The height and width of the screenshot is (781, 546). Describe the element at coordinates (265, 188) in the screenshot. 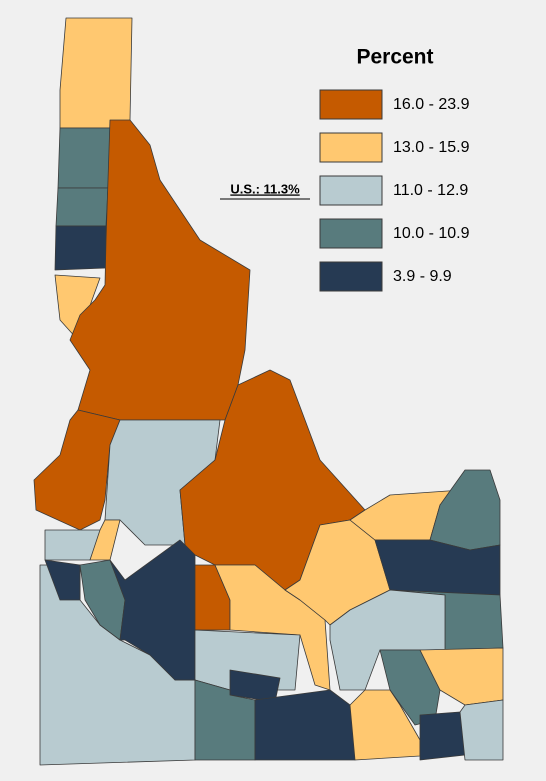

I see `us-note: U.S.: 11.3%` at that location.